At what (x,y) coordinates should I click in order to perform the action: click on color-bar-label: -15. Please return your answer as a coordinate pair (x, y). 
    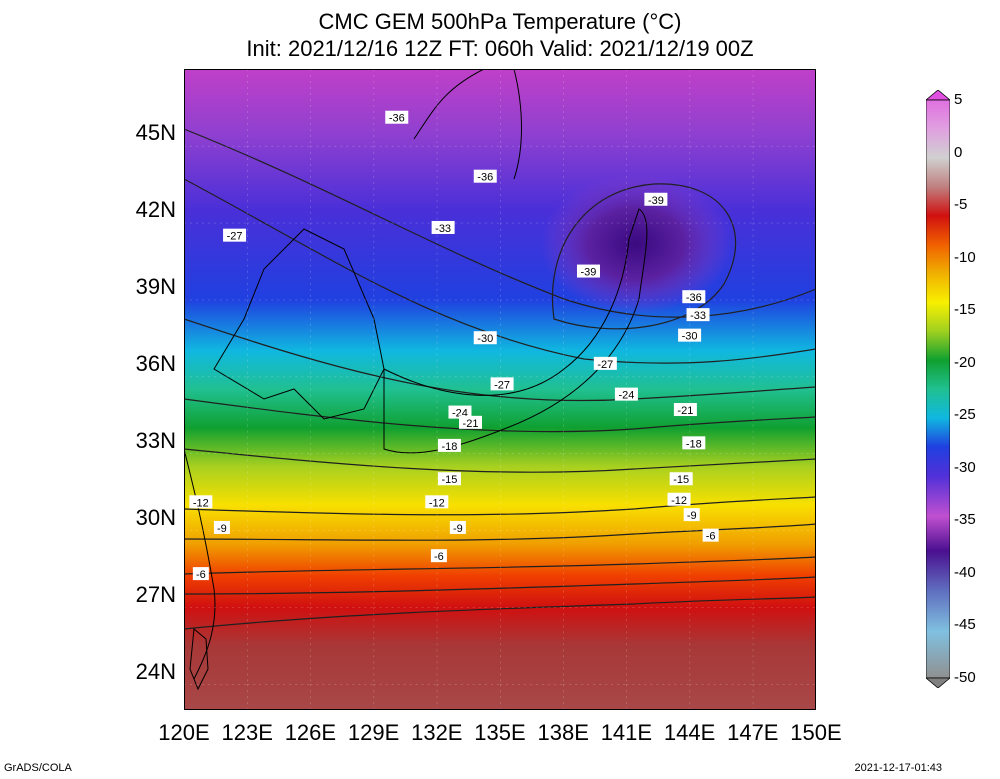
    Looking at the image, I should click on (965, 310).